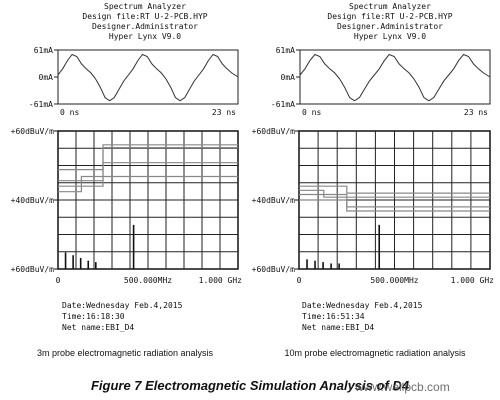 The width and height of the screenshot is (500, 400). I want to click on watermark: www.wellpcb.com, so click(402, 387).